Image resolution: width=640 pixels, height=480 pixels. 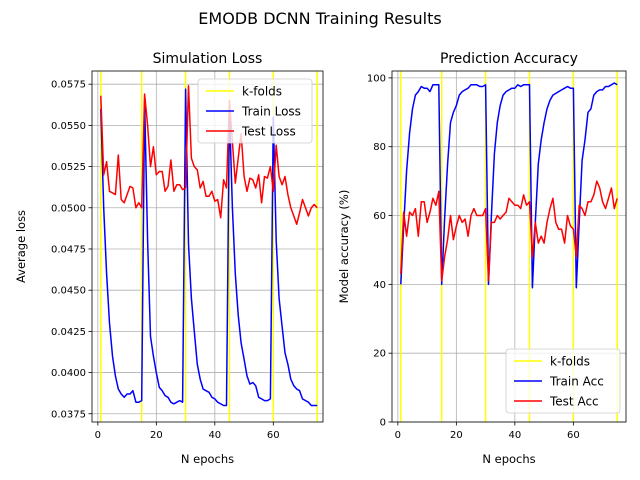 I want to click on y-tick-label: 0.0400, so click(x=68, y=373).